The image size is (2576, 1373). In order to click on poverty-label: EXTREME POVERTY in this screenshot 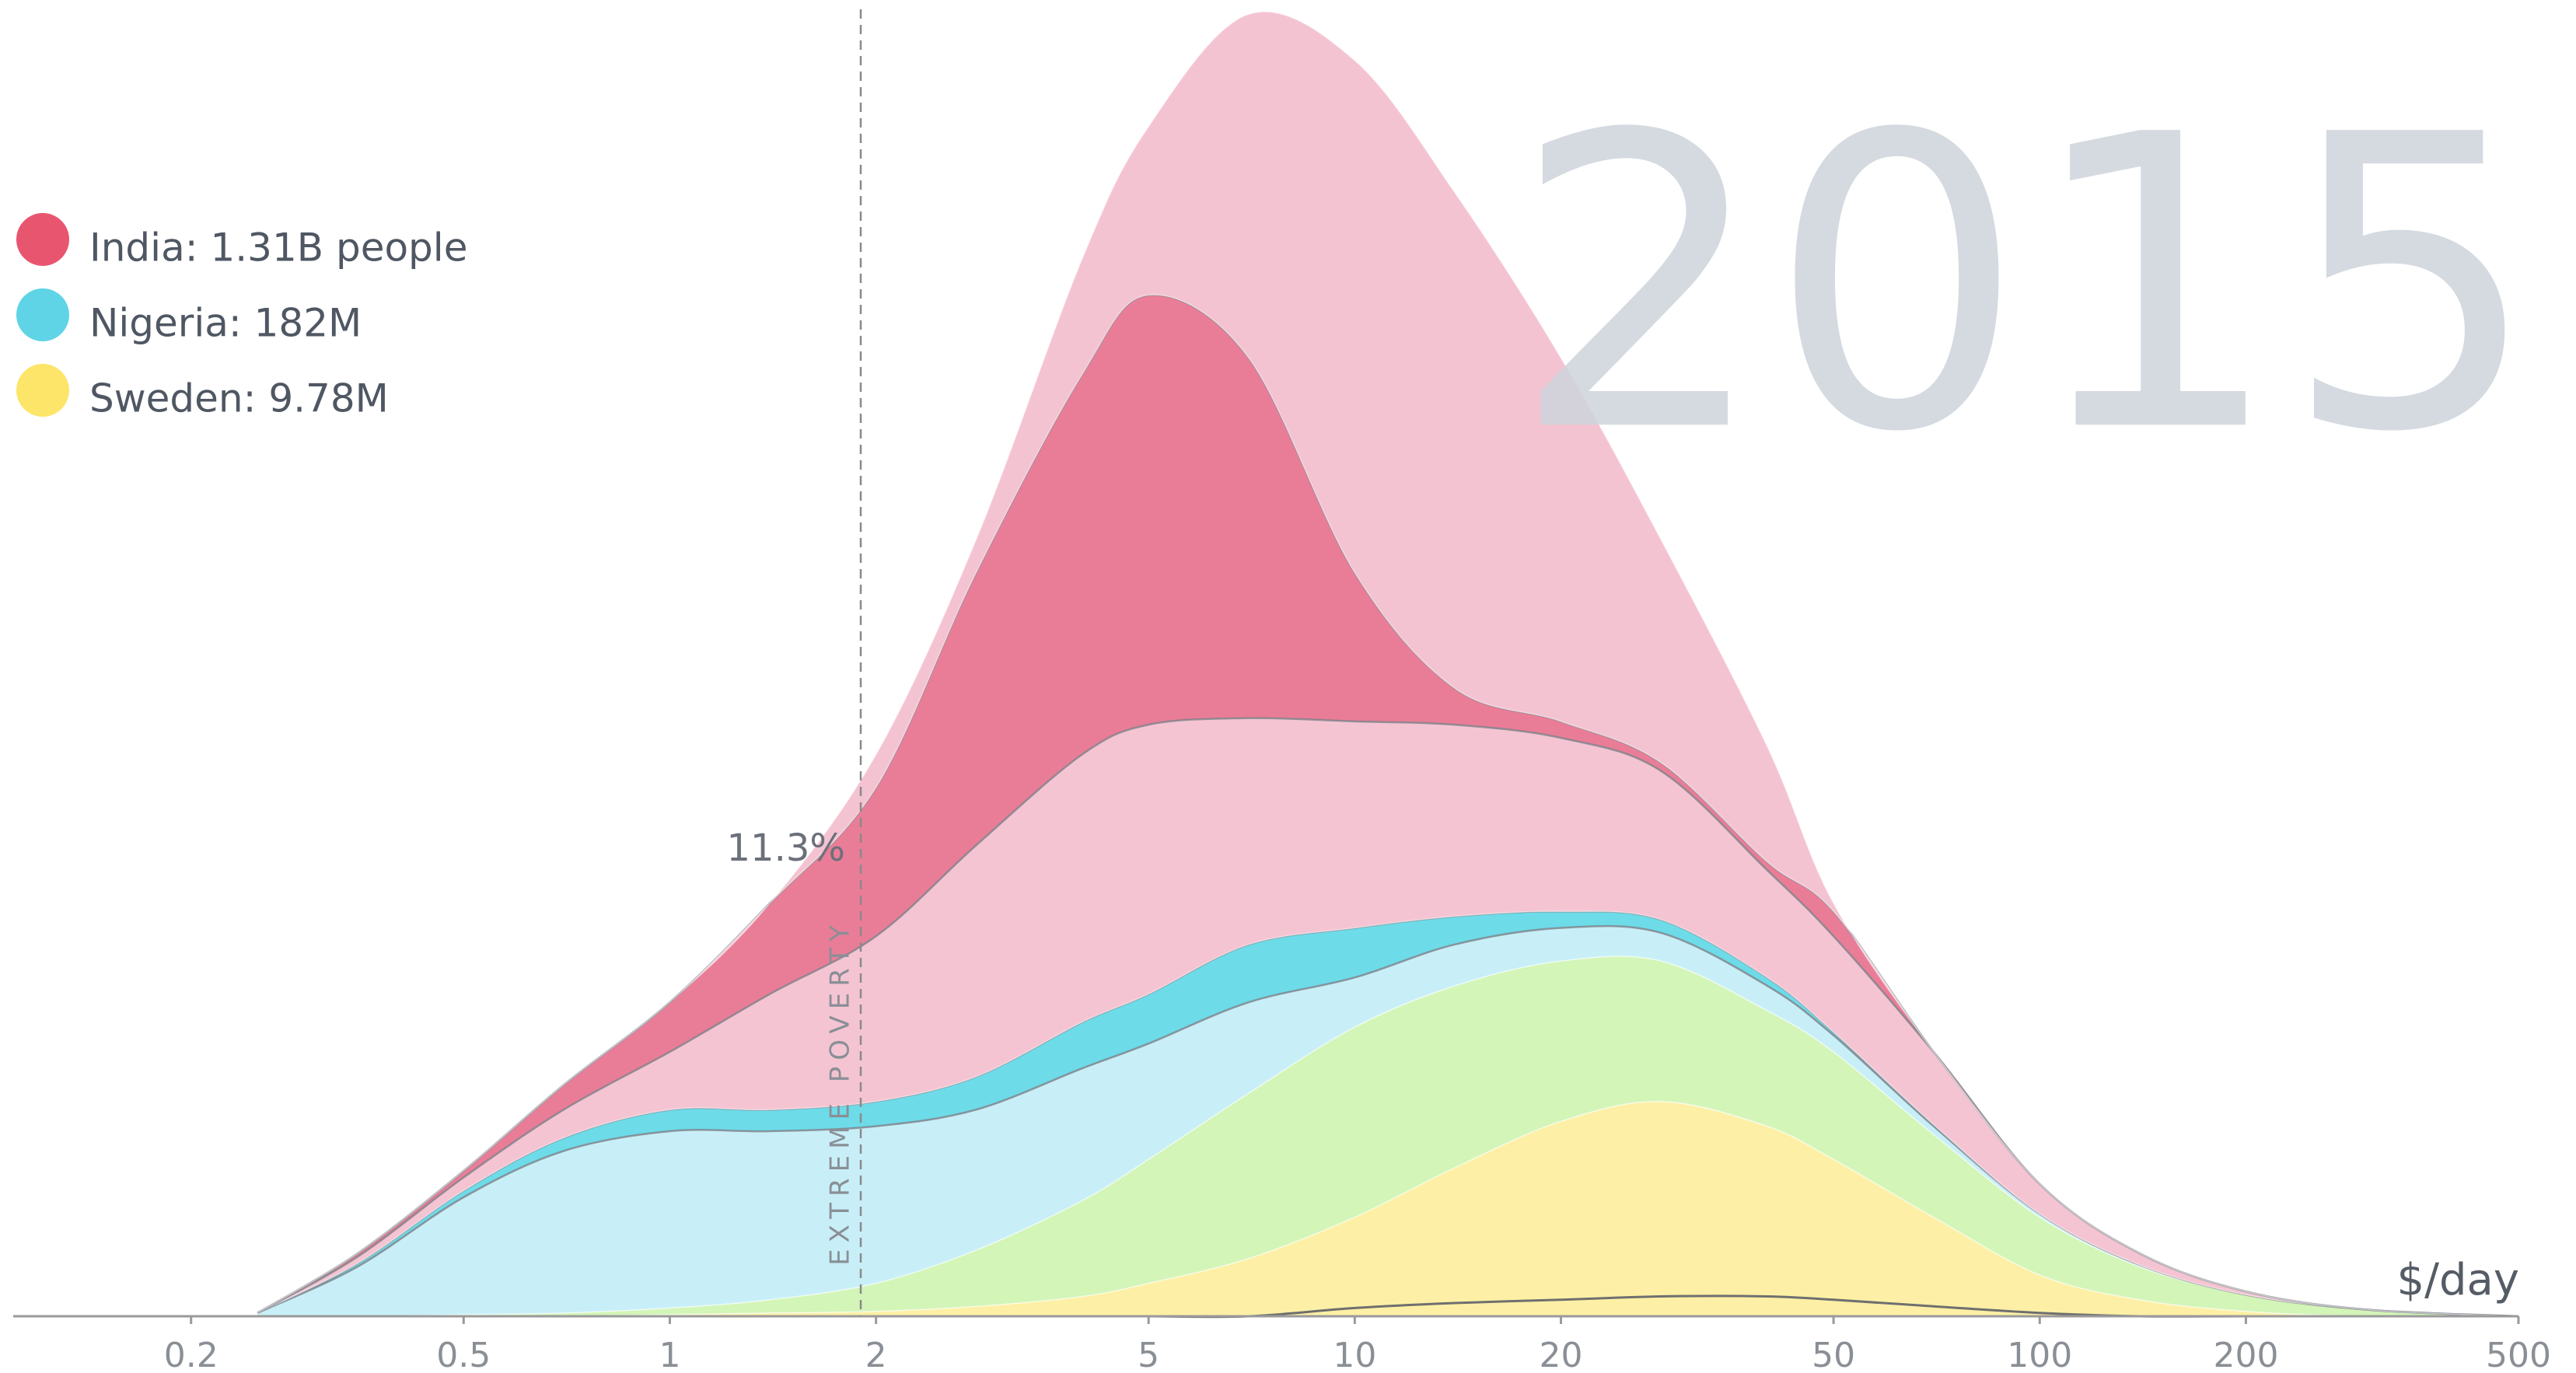, I will do `click(840, 1092)`.